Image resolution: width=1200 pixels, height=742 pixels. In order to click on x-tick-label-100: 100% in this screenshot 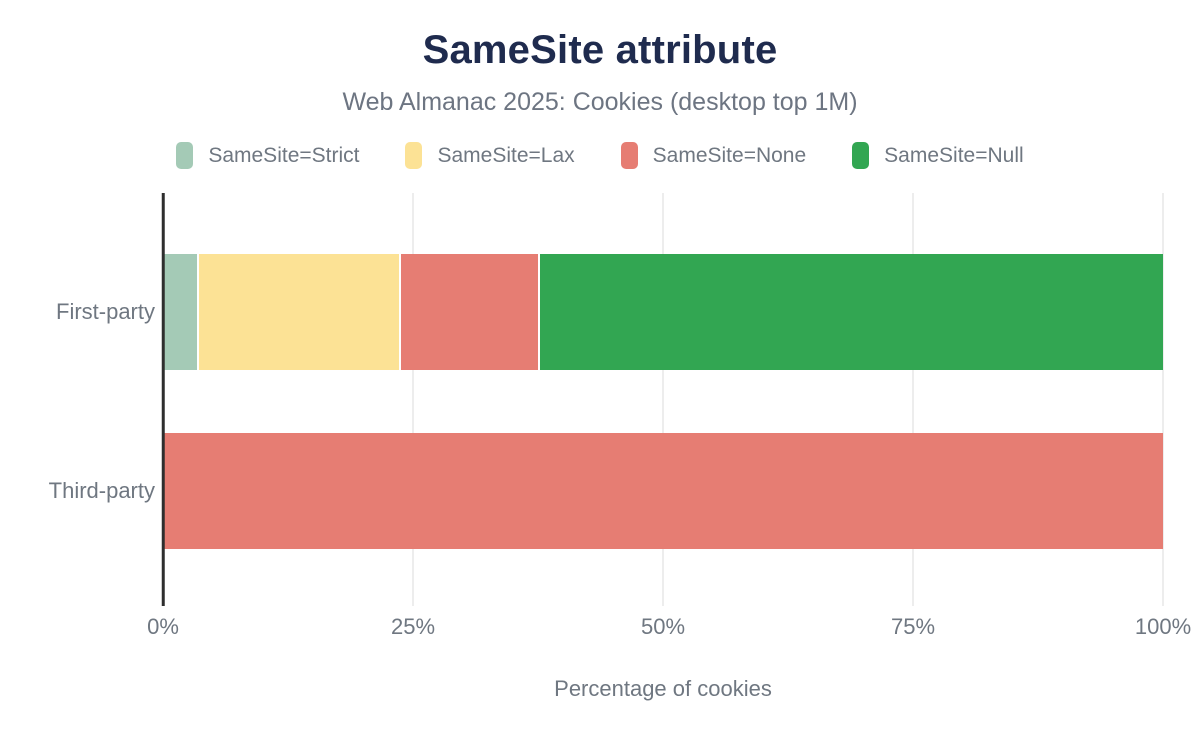, I will do `click(1163, 626)`.